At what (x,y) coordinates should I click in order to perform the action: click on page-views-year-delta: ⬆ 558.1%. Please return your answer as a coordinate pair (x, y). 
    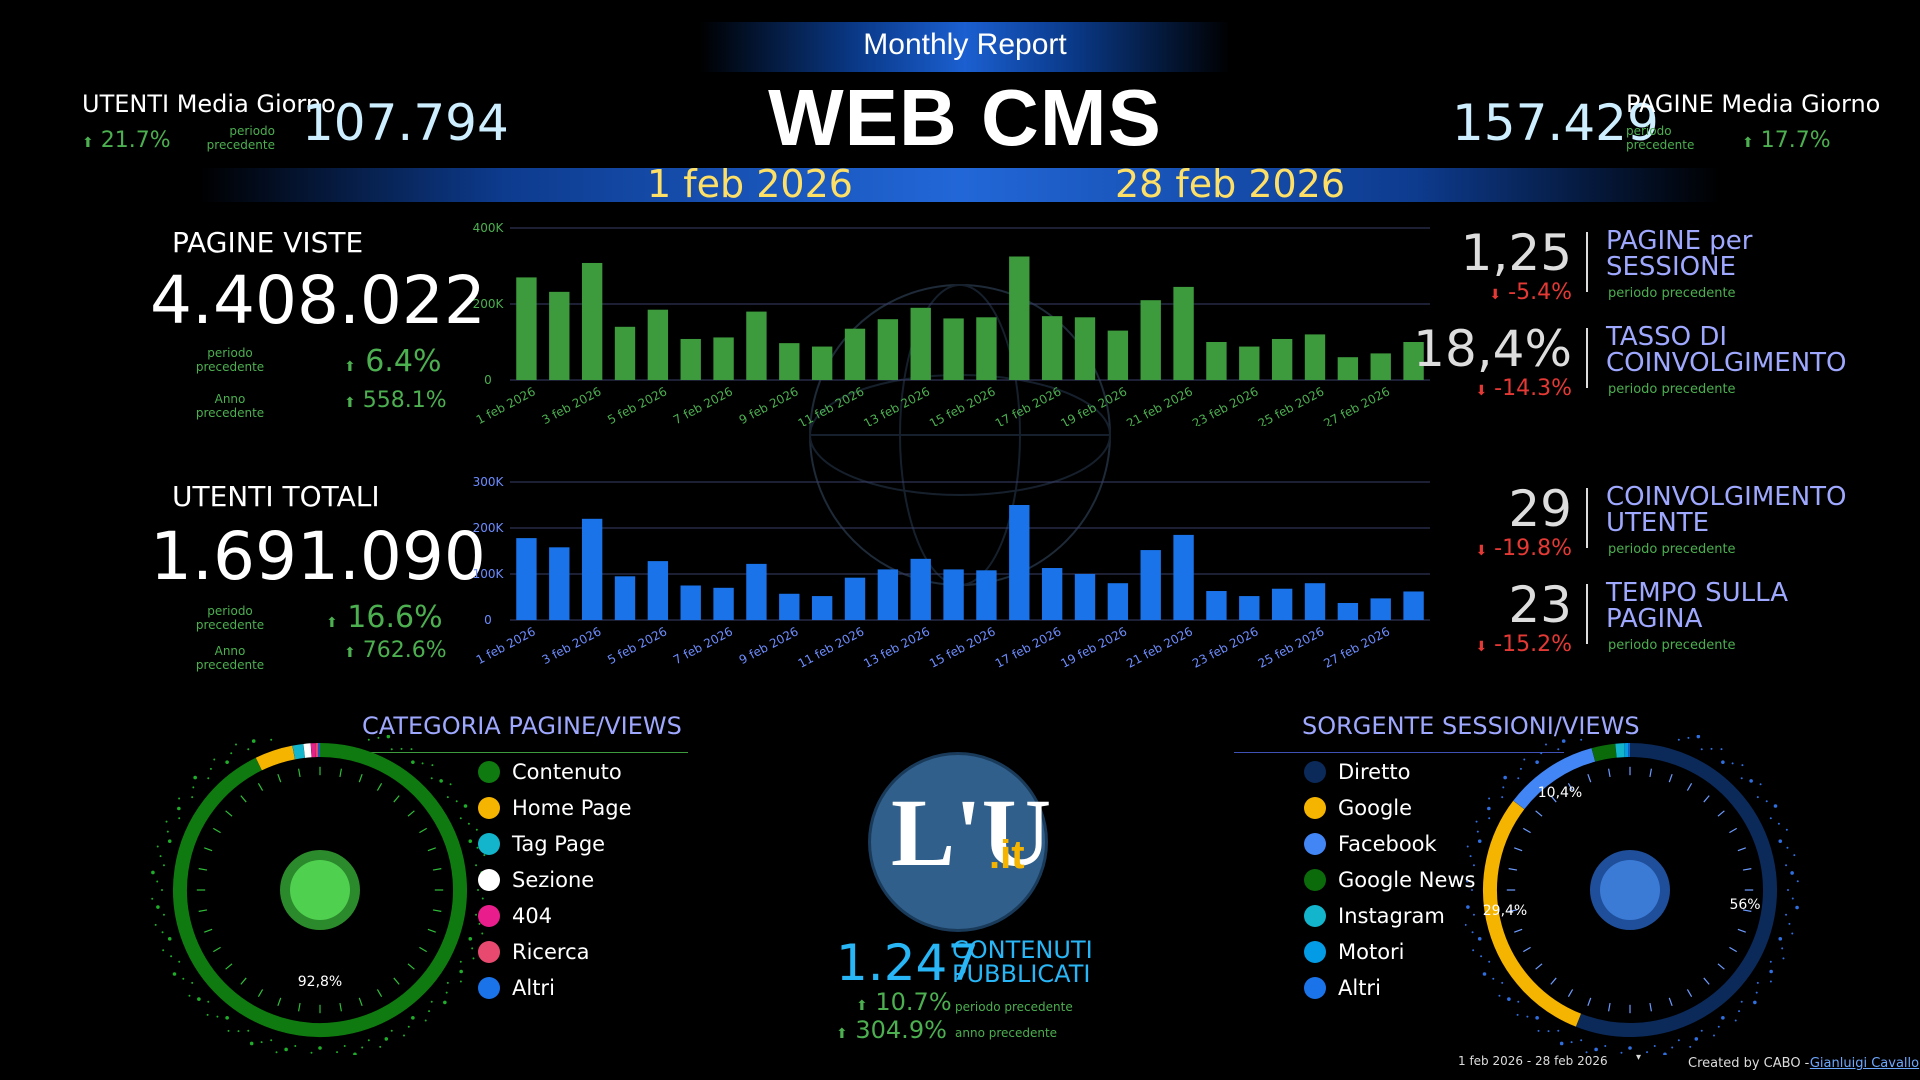
    Looking at the image, I should click on (395, 400).